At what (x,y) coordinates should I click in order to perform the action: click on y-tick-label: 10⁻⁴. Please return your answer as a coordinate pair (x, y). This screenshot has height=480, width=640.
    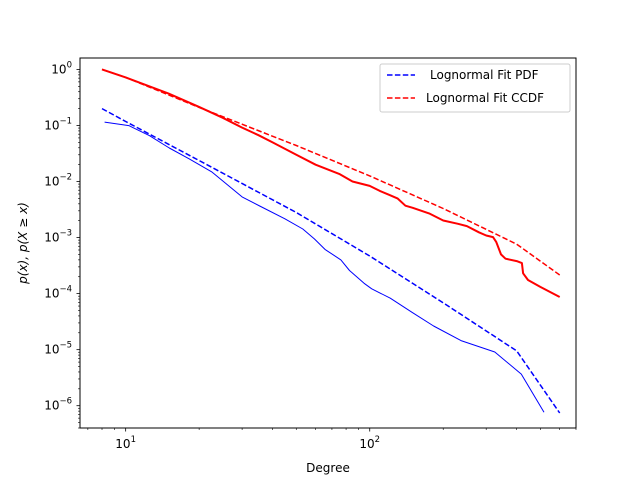
    Looking at the image, I should click on (58, 293).